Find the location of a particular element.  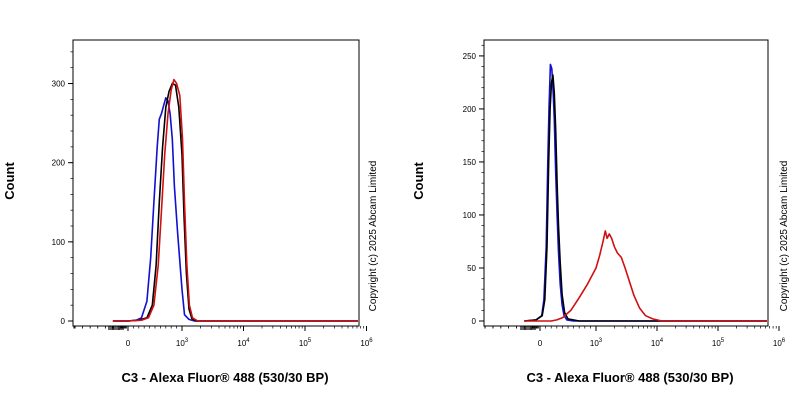

left-x-ticks: 0 10³ 10⁴ 10⁵ 10⁶ is located at coordinates (223, 337).